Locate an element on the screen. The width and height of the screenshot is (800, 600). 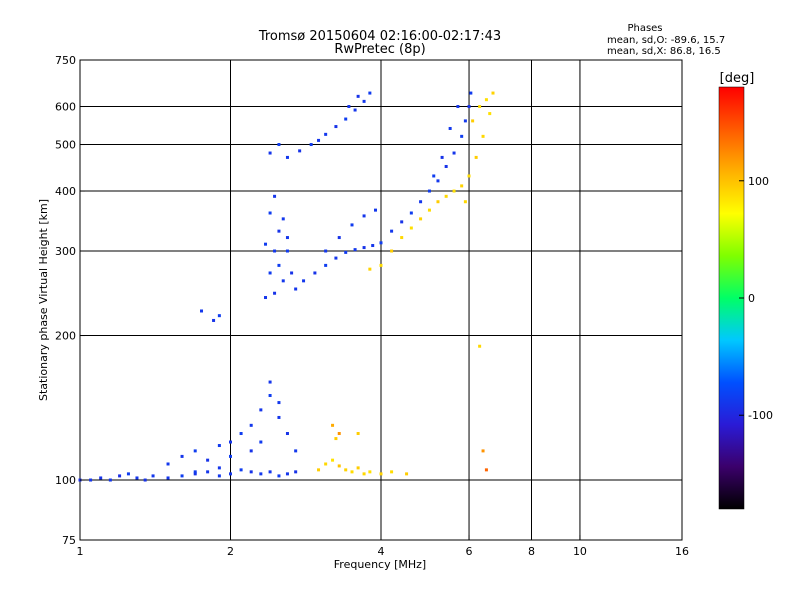
chart-subtitle: RwPretec (8p) is located at coordinates (379, 49).